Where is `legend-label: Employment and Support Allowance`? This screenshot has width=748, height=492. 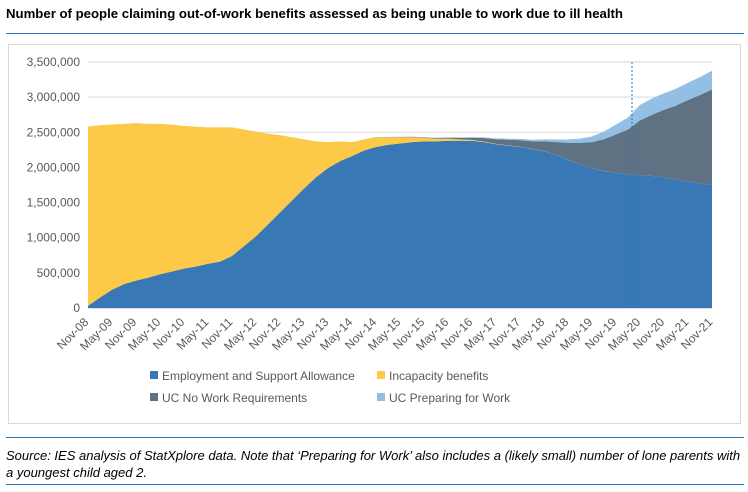
legend-label: Employment and Support Allowance is located at coordinates (258, 376).